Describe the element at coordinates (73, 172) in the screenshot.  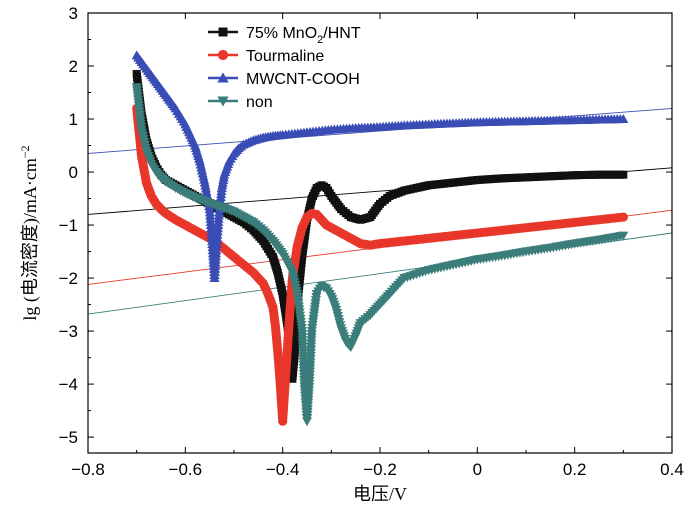
I see `y-tick-label: 0` at that location.